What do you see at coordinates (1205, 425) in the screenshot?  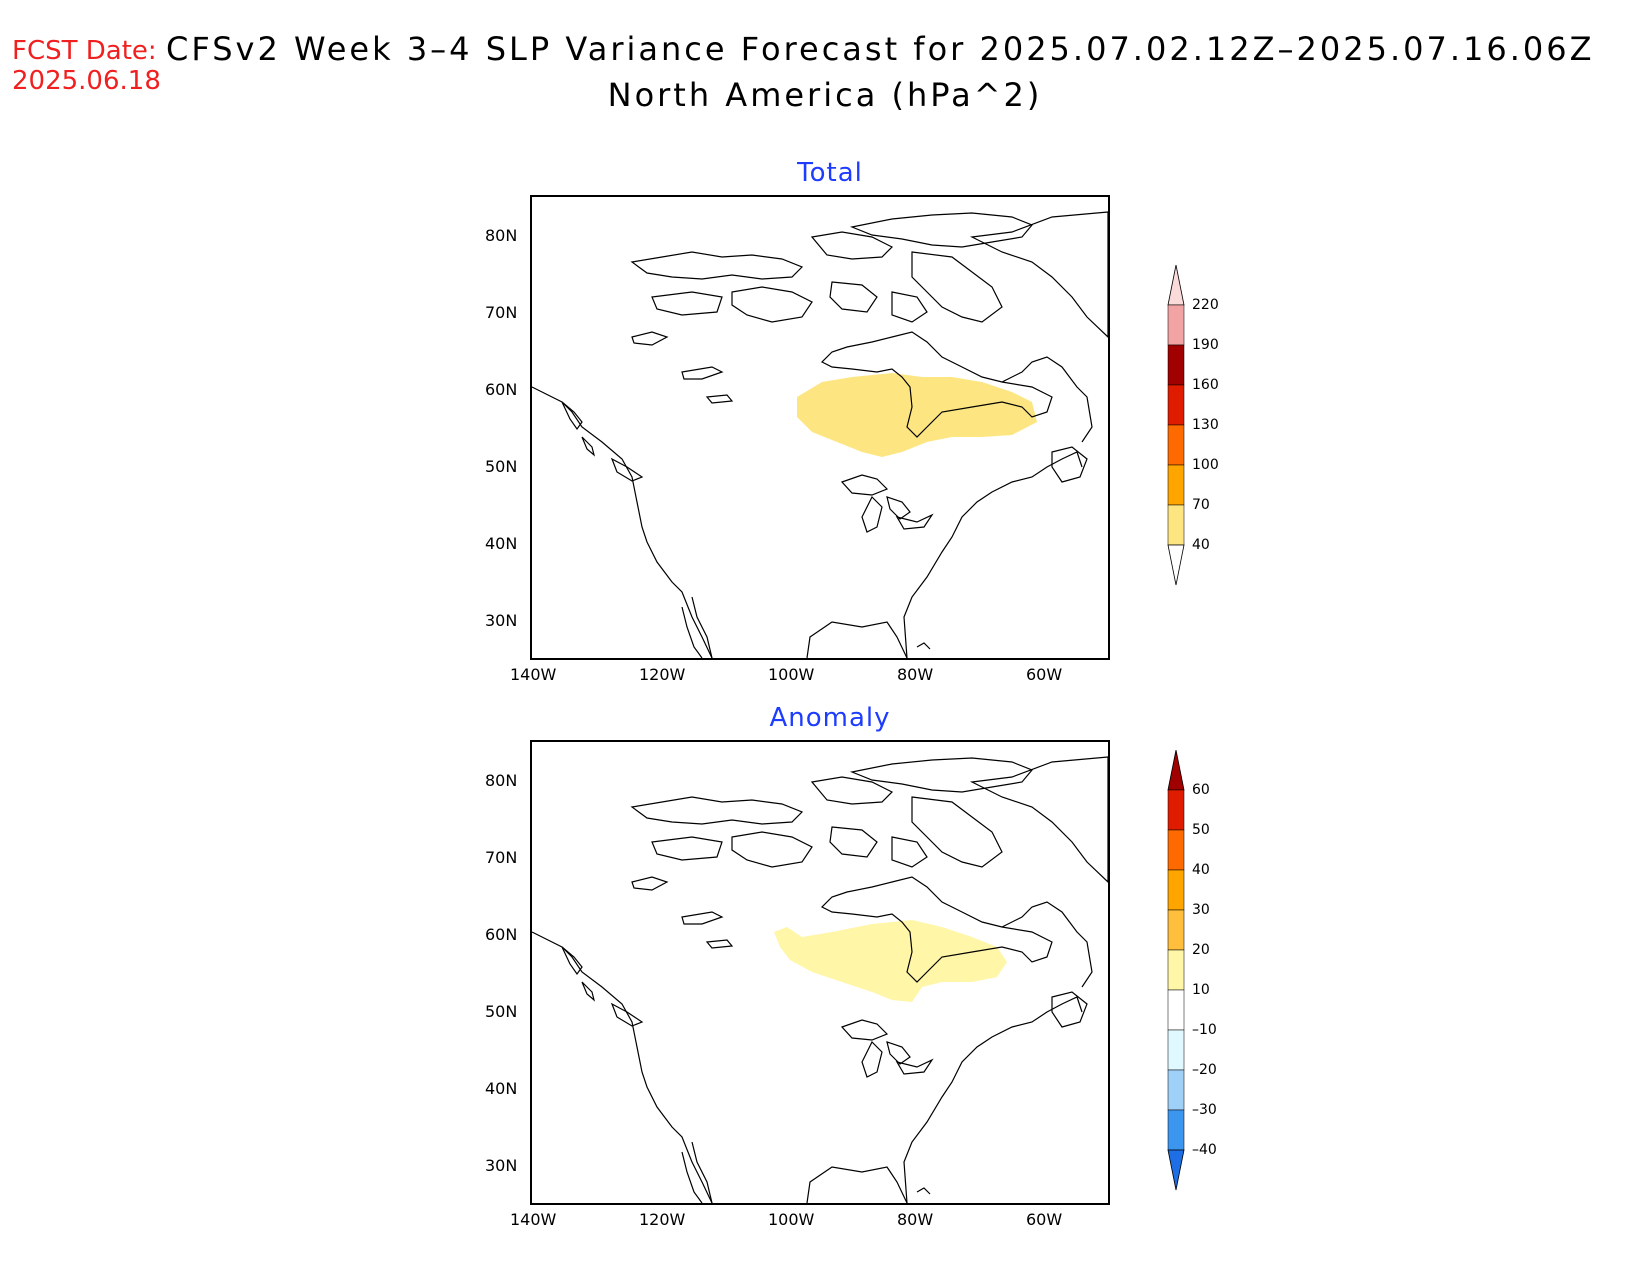 I see `colorbar-tick-label: 130` at bounding box center [1205, 425].